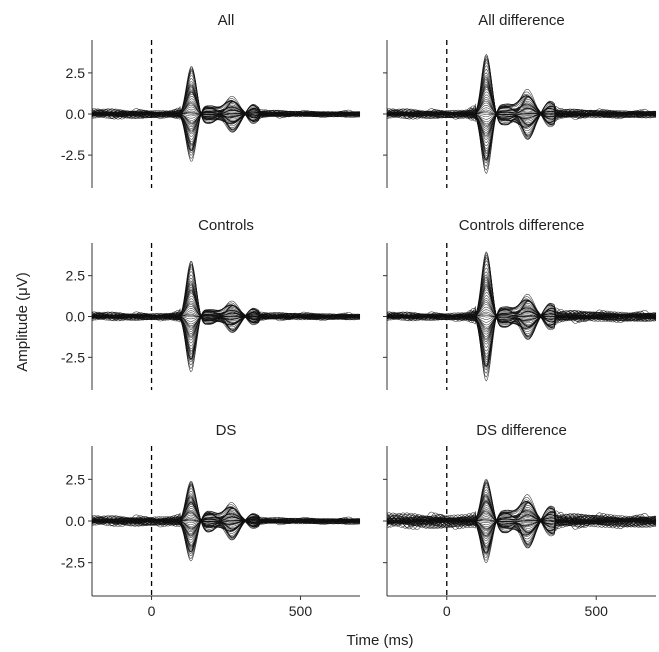 The width and height of the screenshot is (659, 652). I want to click on panel-1: All 2.5 0.0 -2.5, so click(211, 100).